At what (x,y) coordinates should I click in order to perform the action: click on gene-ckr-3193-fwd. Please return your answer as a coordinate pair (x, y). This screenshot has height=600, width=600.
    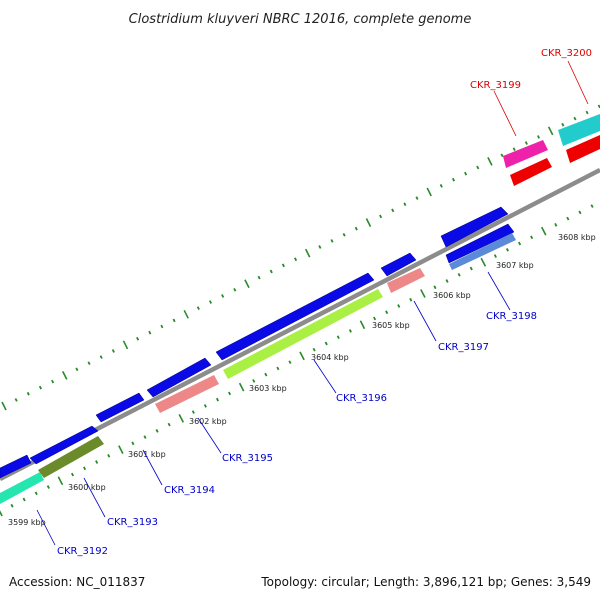
    Looking at the image, I should click on (64, 445).